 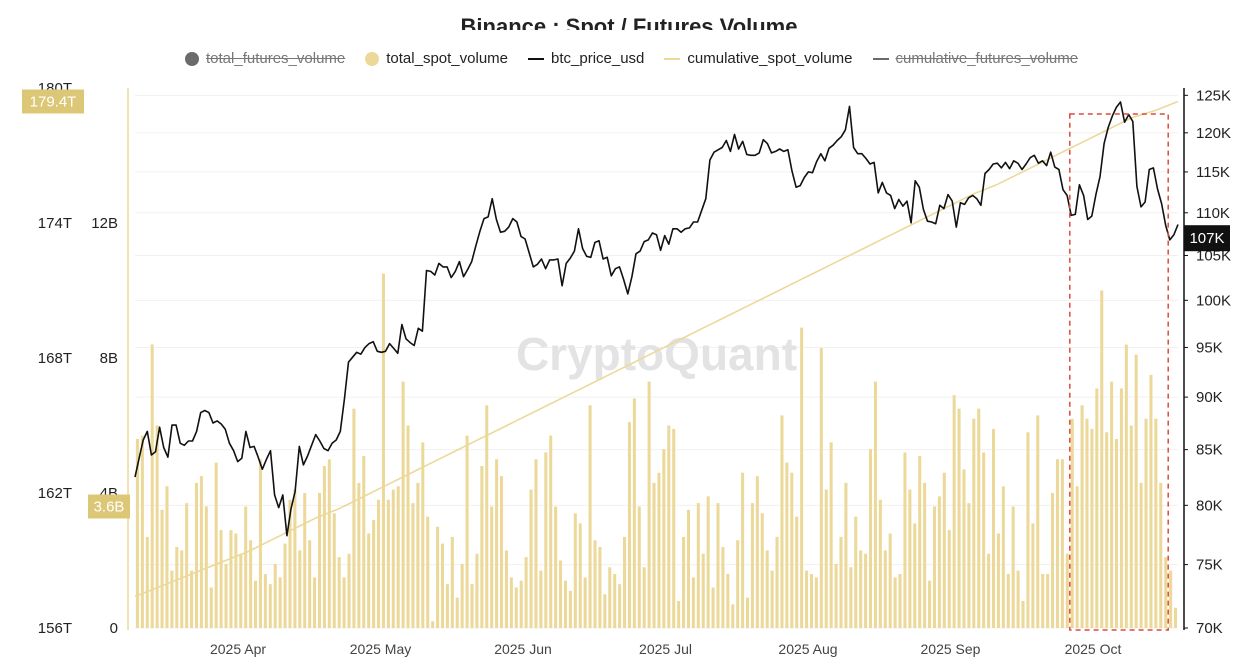 I want to click on spot-axis-tick: 8B, so click(x=109, y=358).